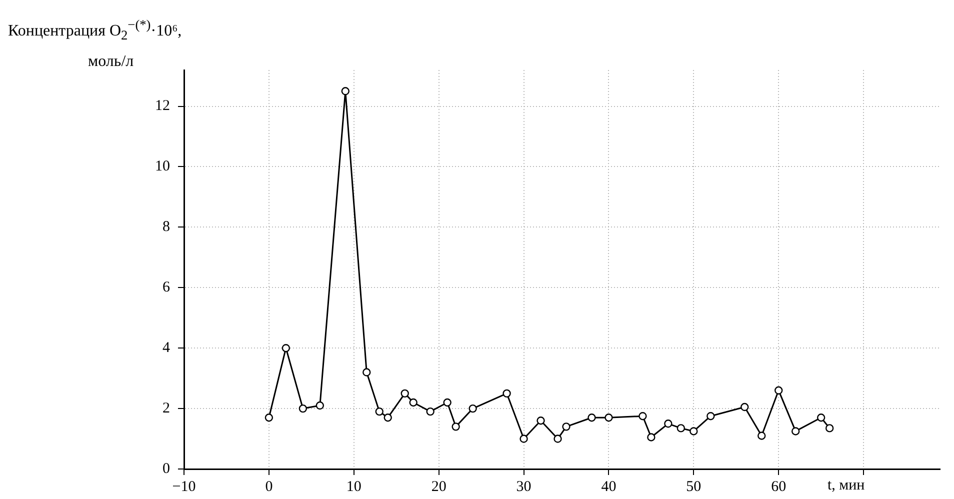 Image resolution: width=954 pixels, height=499 pixels. What do you see at coordinates (438, 486) in the screenshot?
I see `x-tick-label: 20` at bounding box center [438, 486].